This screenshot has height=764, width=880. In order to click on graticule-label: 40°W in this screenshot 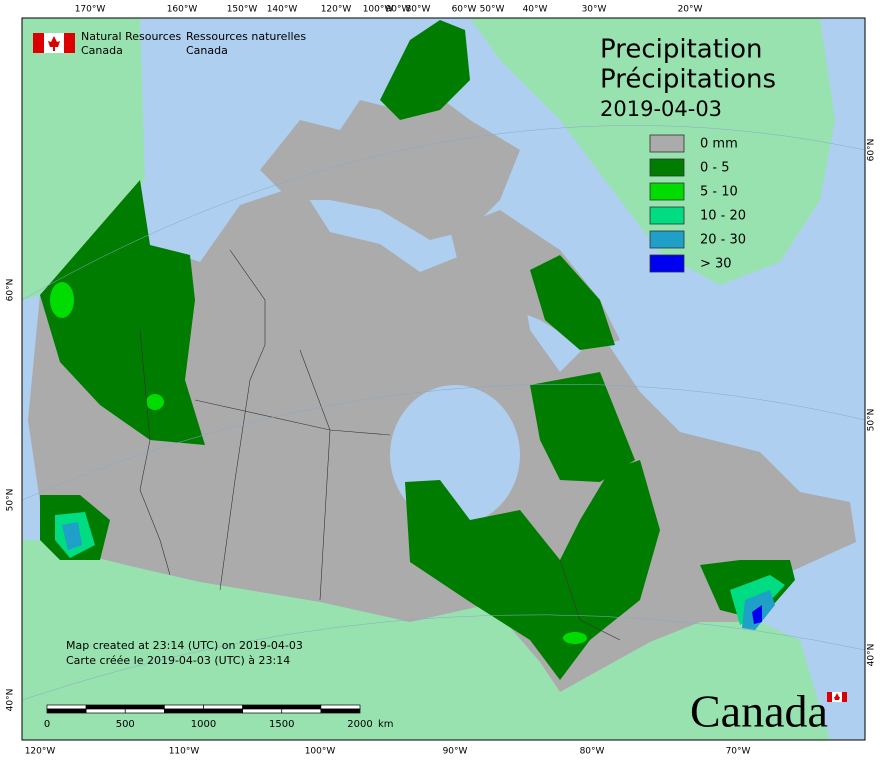, I will do `click(535, 10)`.